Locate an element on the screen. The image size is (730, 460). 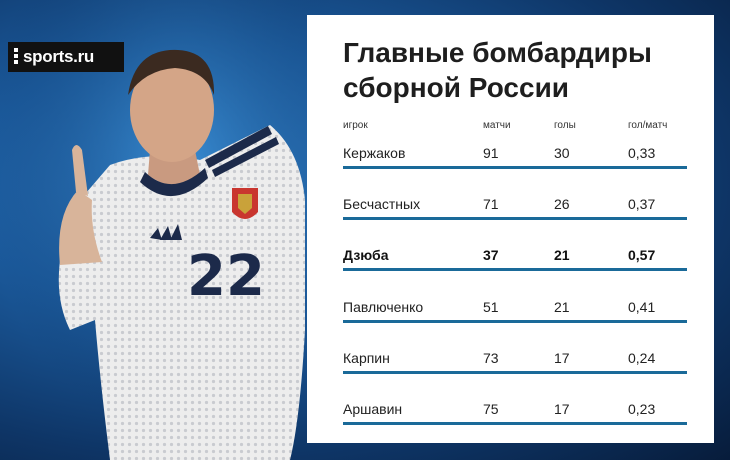
header-matches: матчи is located at coordinates (497, 125).